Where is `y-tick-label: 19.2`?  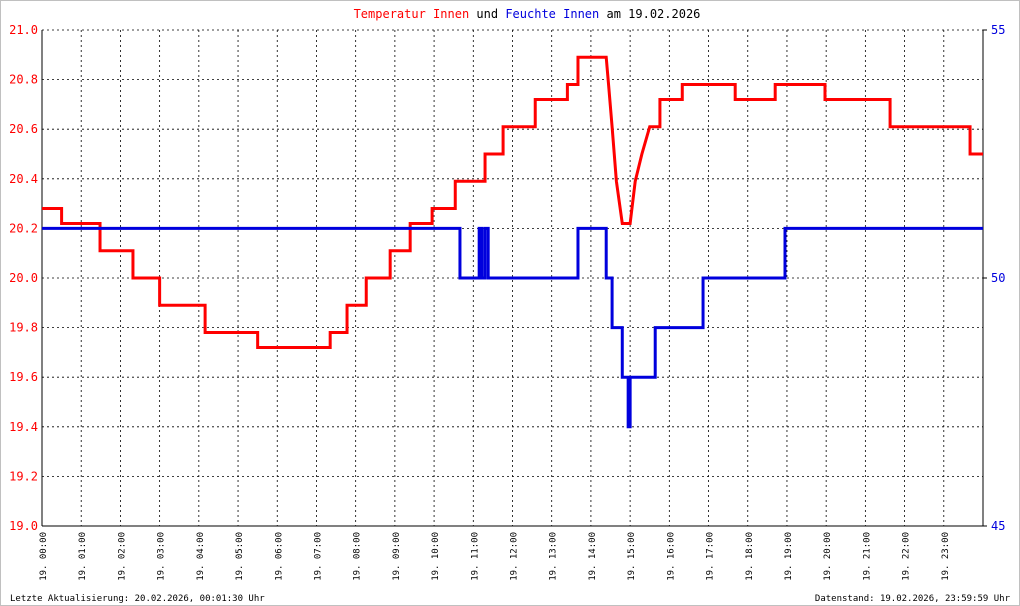 y-tick-label: 19.2 is located at coordinates (23, 476).